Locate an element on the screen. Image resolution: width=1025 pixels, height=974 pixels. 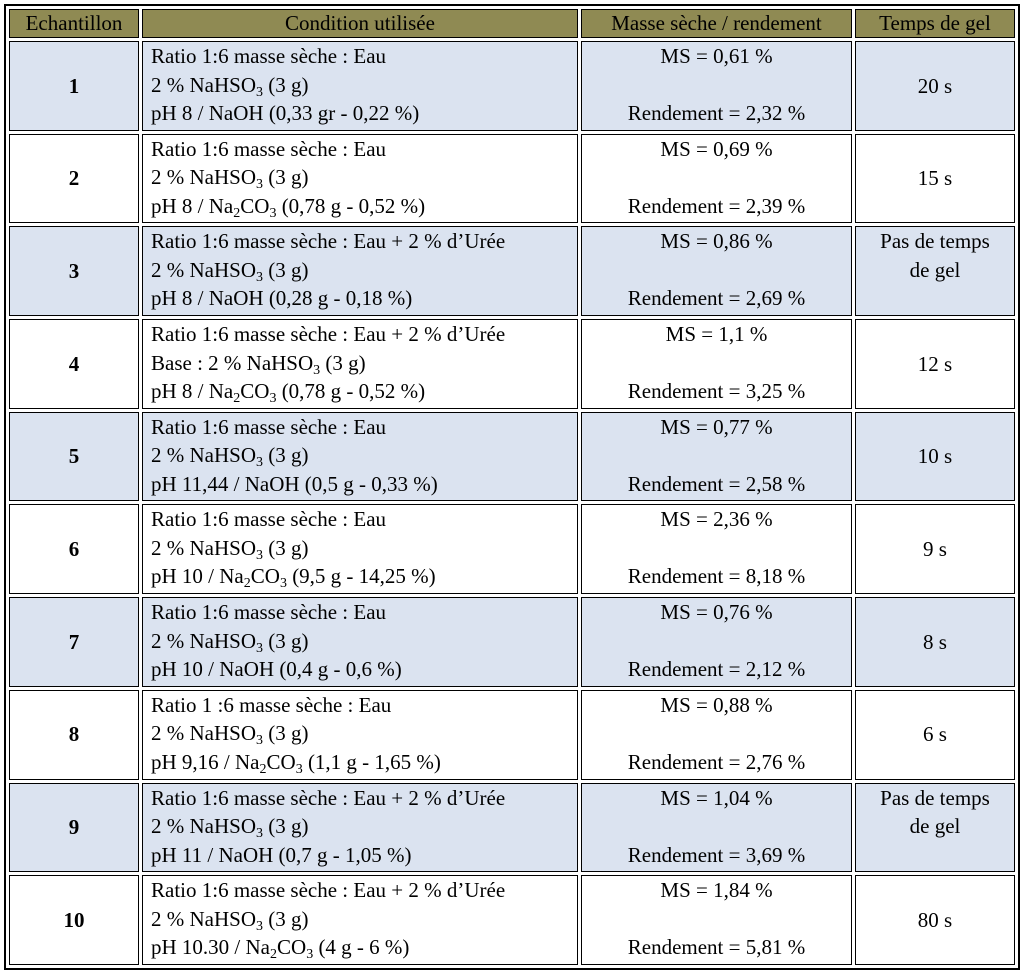
gel-time-cell: Pas de temps de gel is located at coordinates (935, 271).